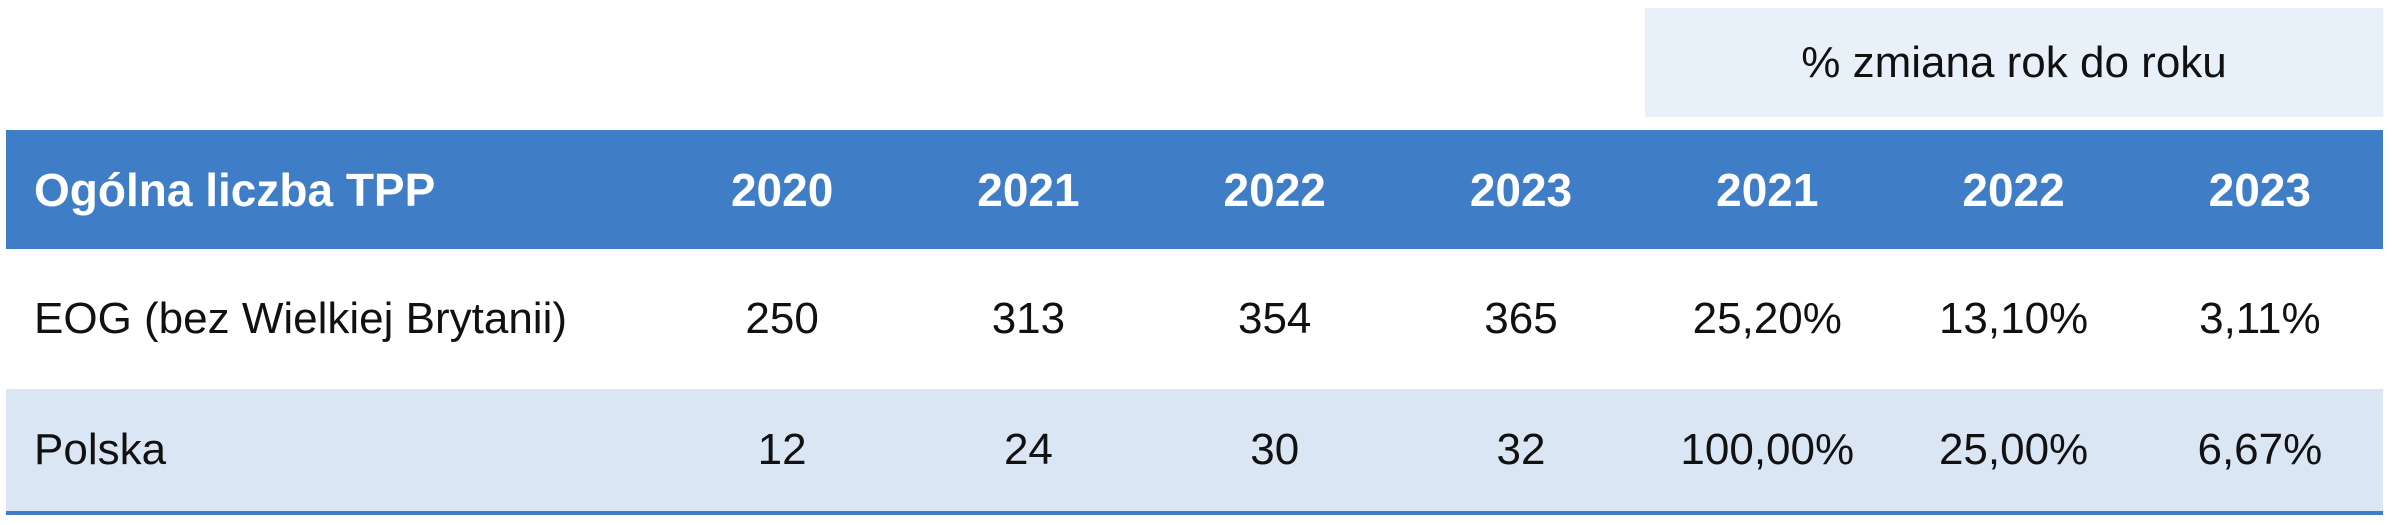 The width and height of the screenshot is (2392, 525). Describe the element at coordinates (782, 318) in the screenshot. I see `table-cell: 250` at that location.